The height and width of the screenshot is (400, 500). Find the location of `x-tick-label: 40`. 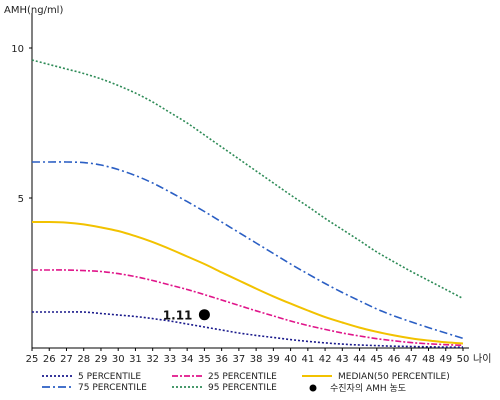

x-tick-label: 40 is located at coordinates (290, 359).